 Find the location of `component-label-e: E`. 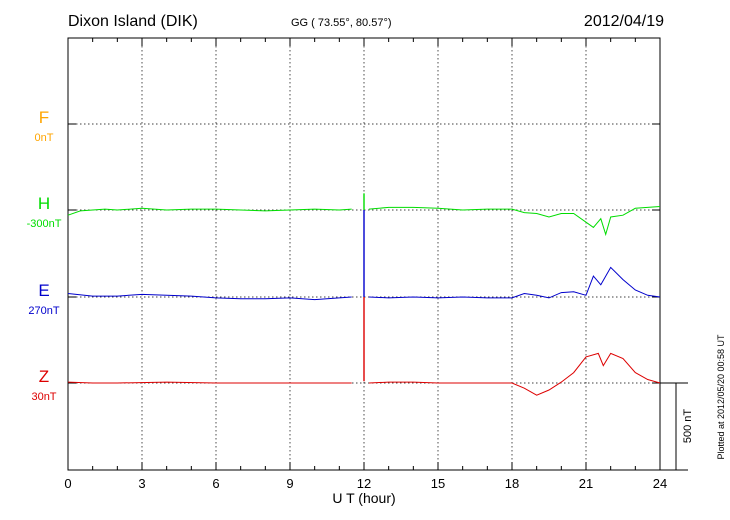

component-label-e: E is located at coordinates (43, 290).